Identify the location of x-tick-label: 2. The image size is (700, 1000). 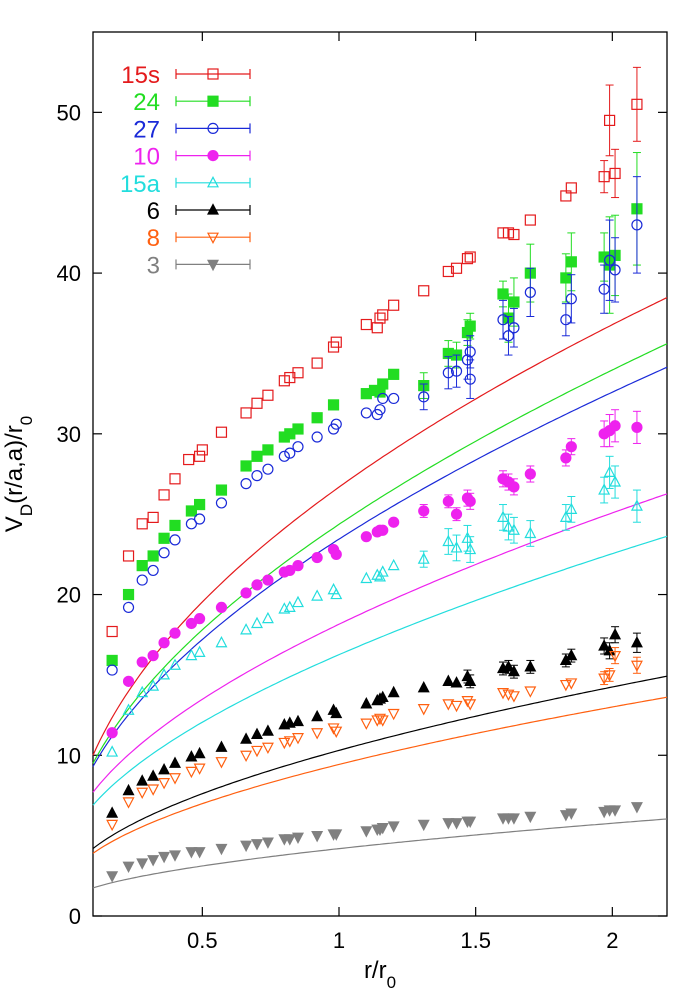
(612, 940).